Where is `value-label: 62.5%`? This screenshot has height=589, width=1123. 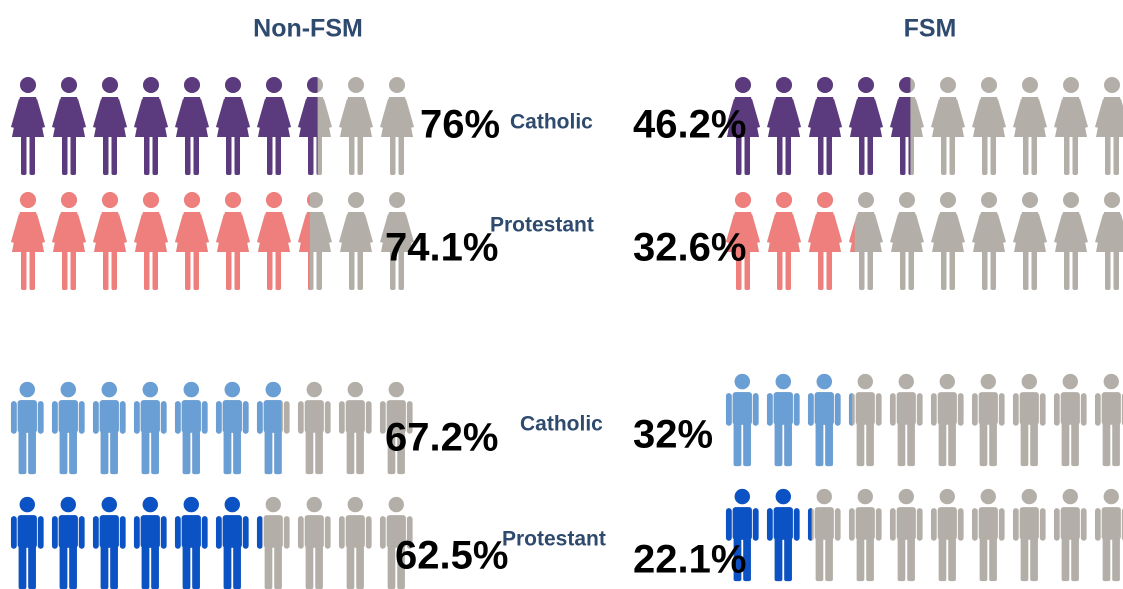
value-label: 62.5% is located at coordinates (451, 556).